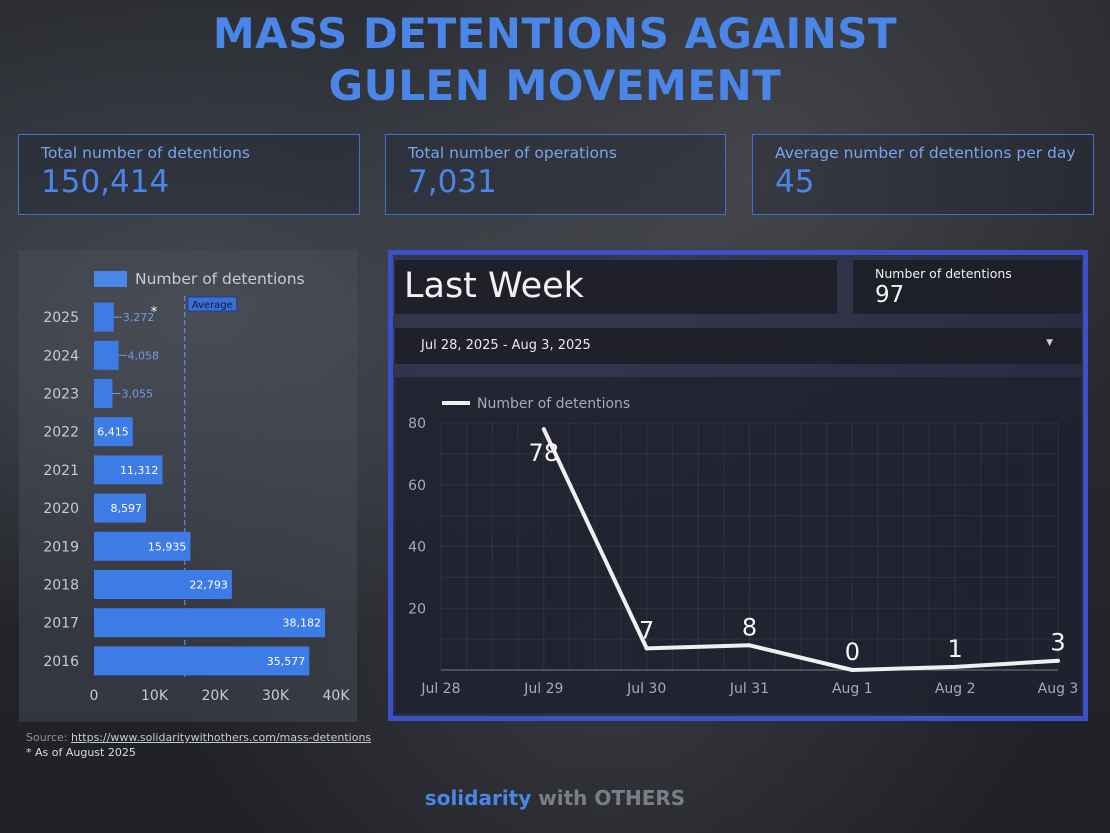 The image size is (1110, 833). Describe the element at coordinates (800, 550) in the screenshot. I see `series-line` at that location.